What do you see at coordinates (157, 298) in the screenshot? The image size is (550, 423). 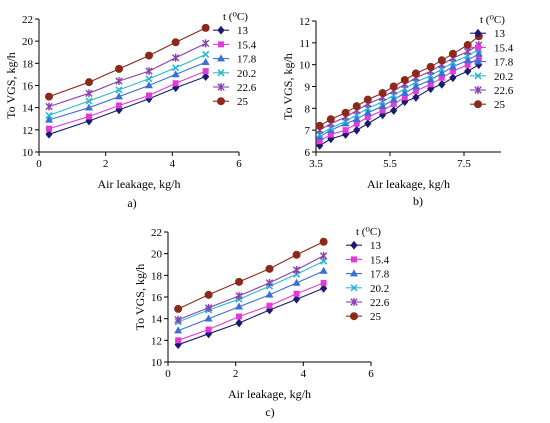 I see `y-tick-label: 16` at bounding box center [157, 298].